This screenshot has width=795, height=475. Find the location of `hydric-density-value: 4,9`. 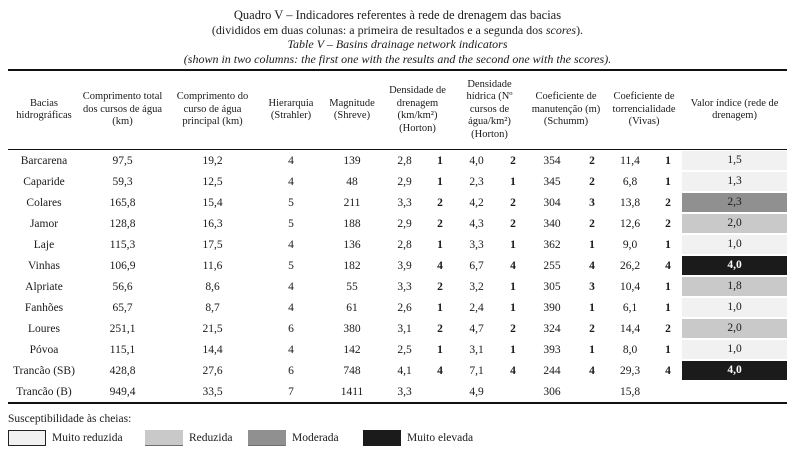

hydric-density-value: 4,9 is located at coordinates (477, 392).